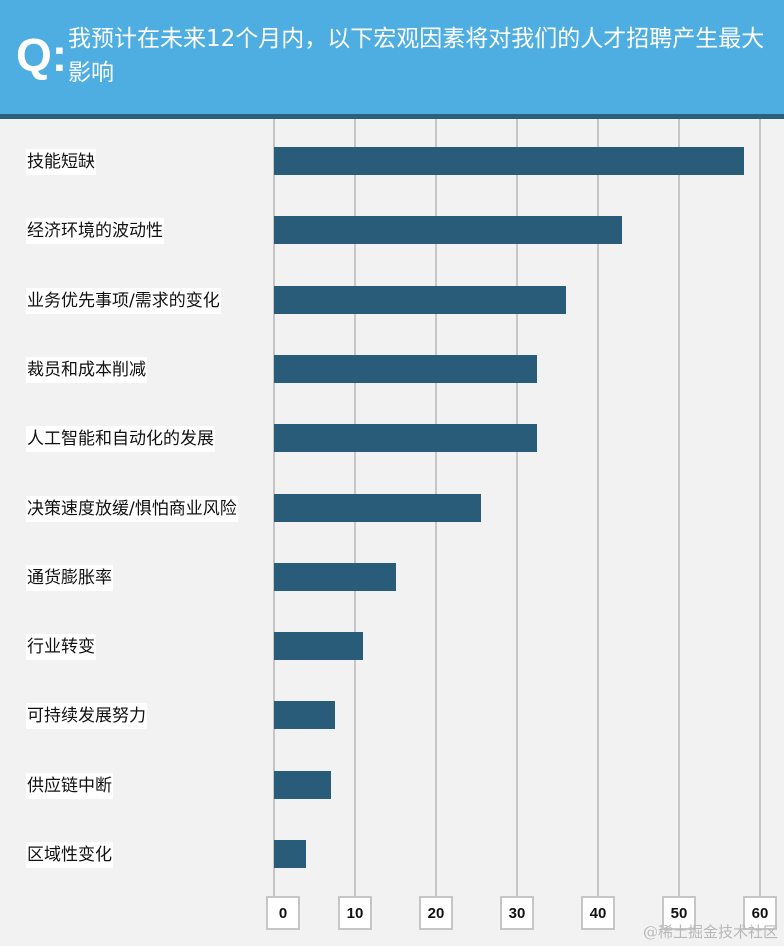 This screenshot has width=784, height=946. I want to click on x-tick-label: 60, so click(760, 913).